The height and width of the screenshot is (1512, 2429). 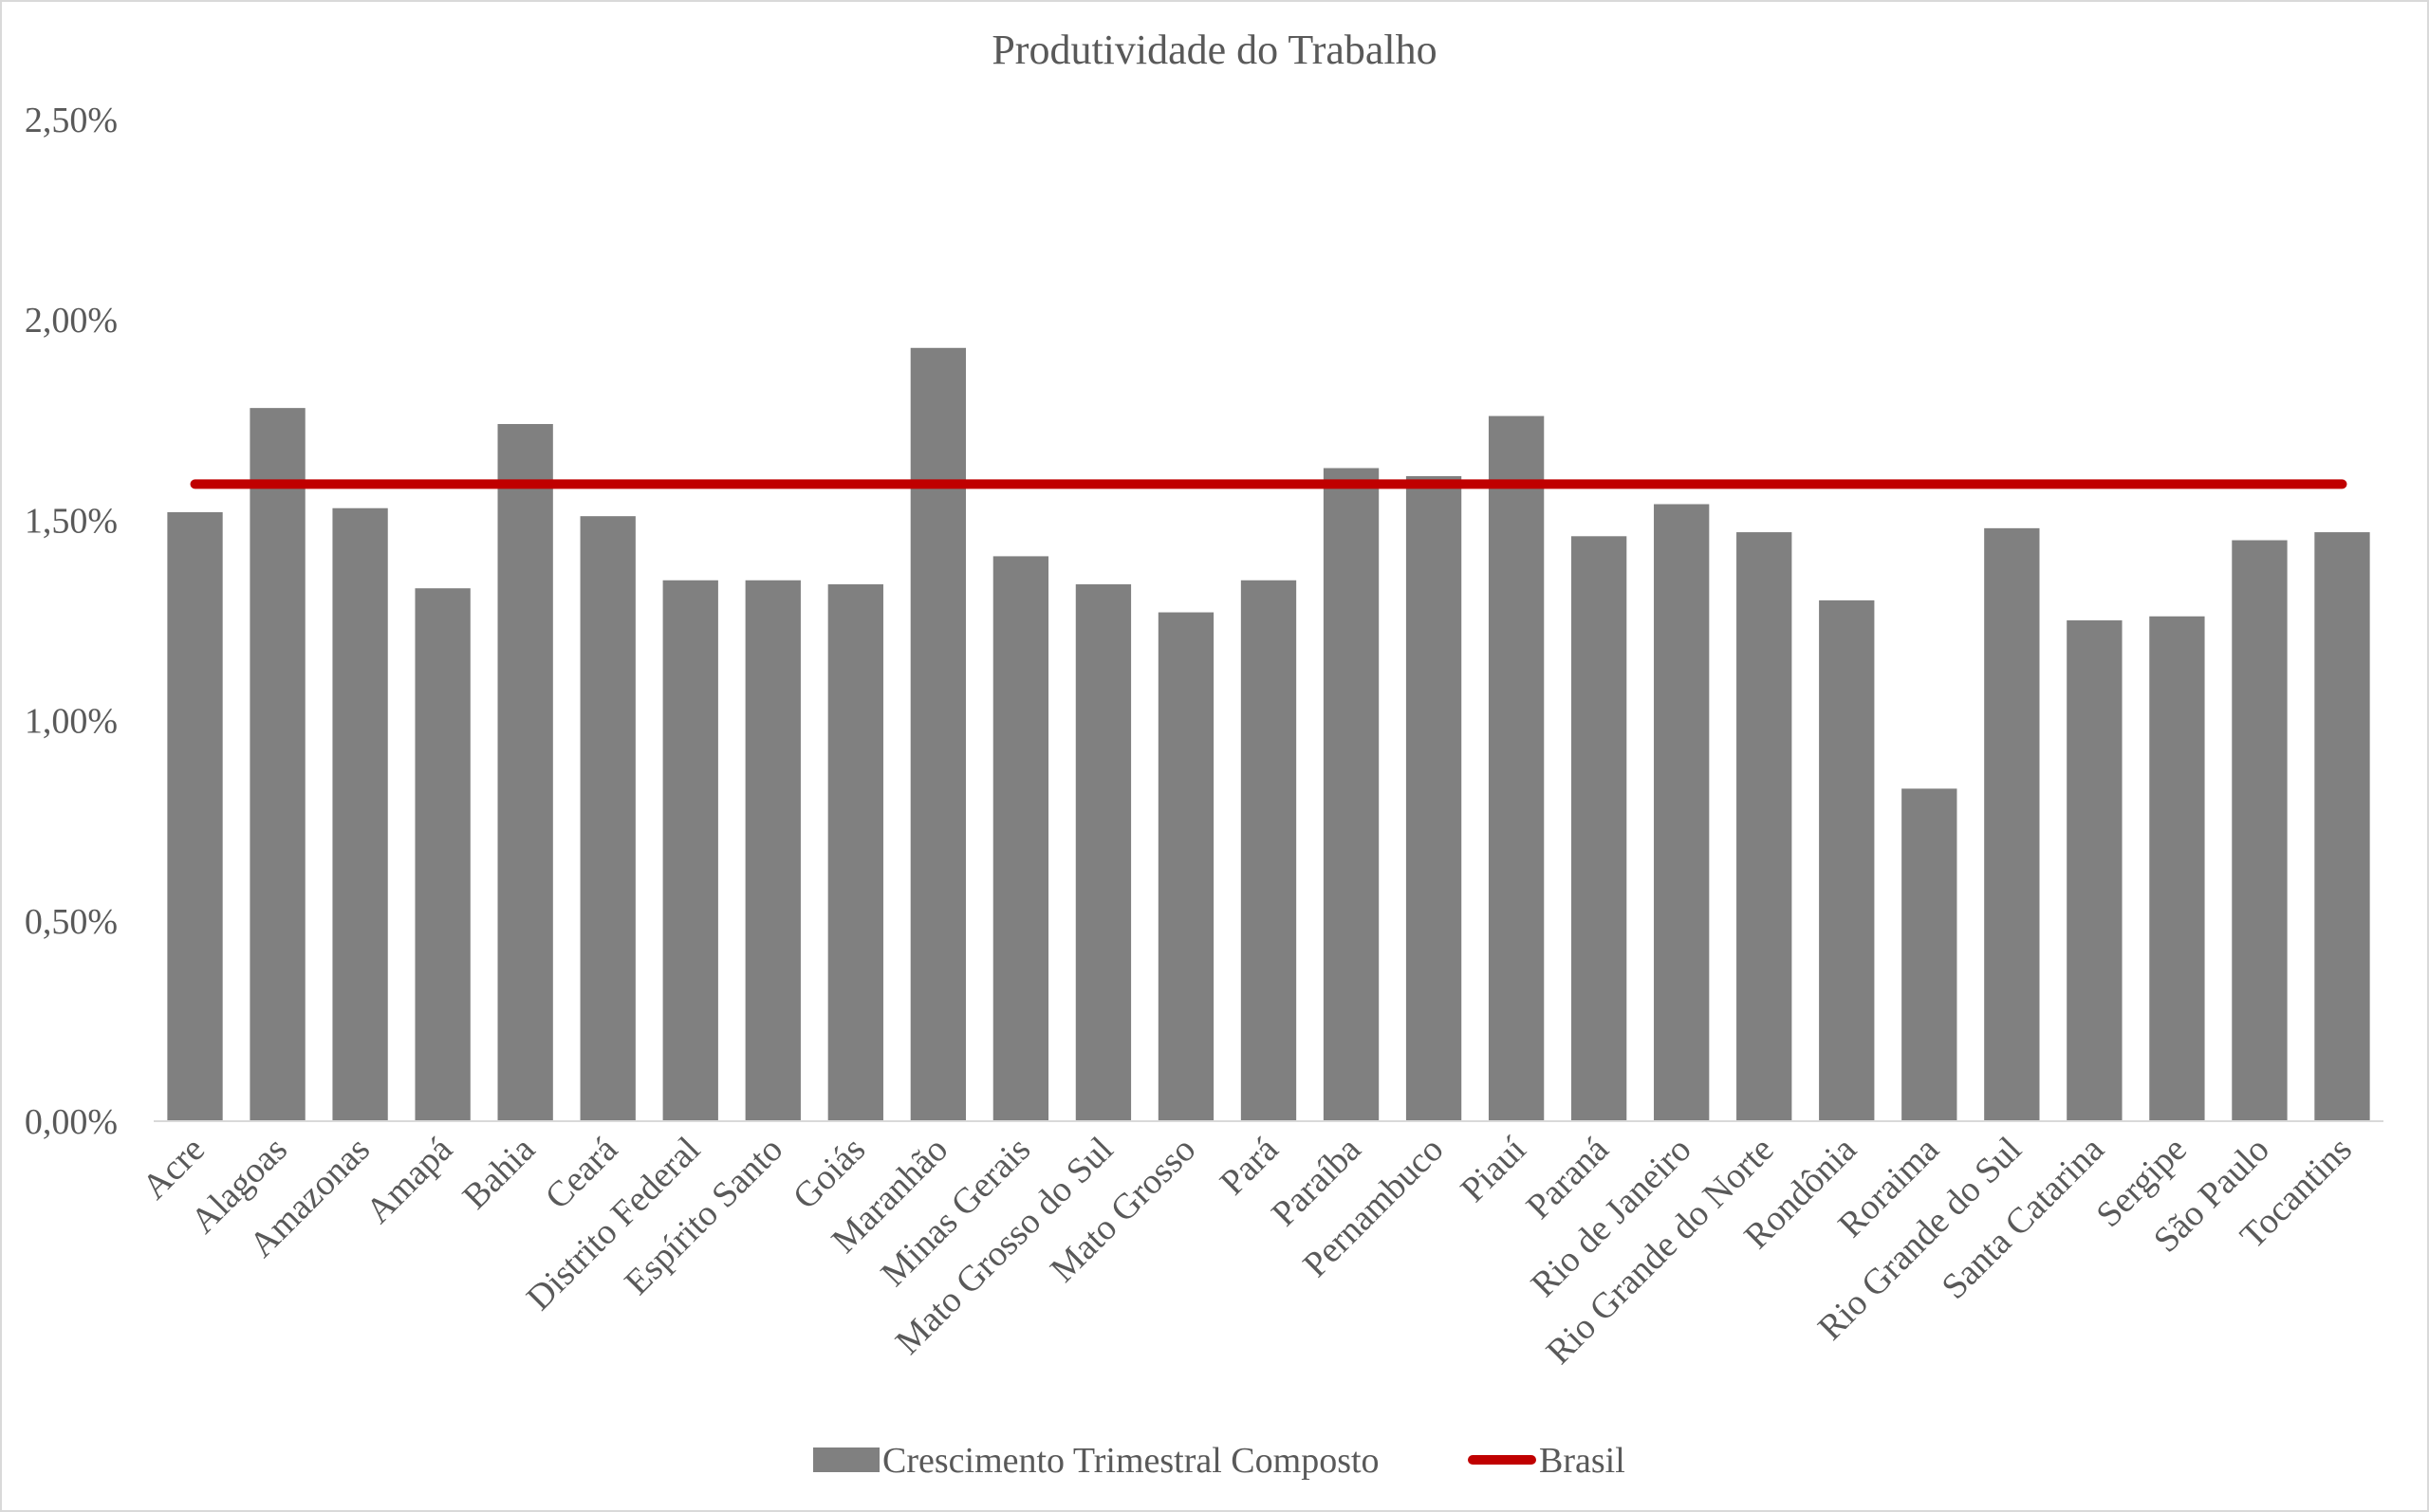 What do you see at coordinates (846, 1459) in the screenshot?
I see `legend-swatch-bars` at bounding box center [846, 1459].